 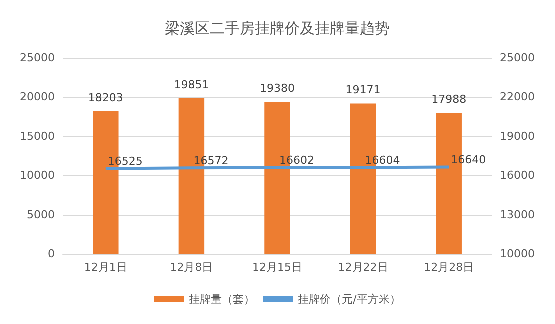 I want to click on legend-label: 挂牌价（元/平方米）, so click(x=349, y=299).